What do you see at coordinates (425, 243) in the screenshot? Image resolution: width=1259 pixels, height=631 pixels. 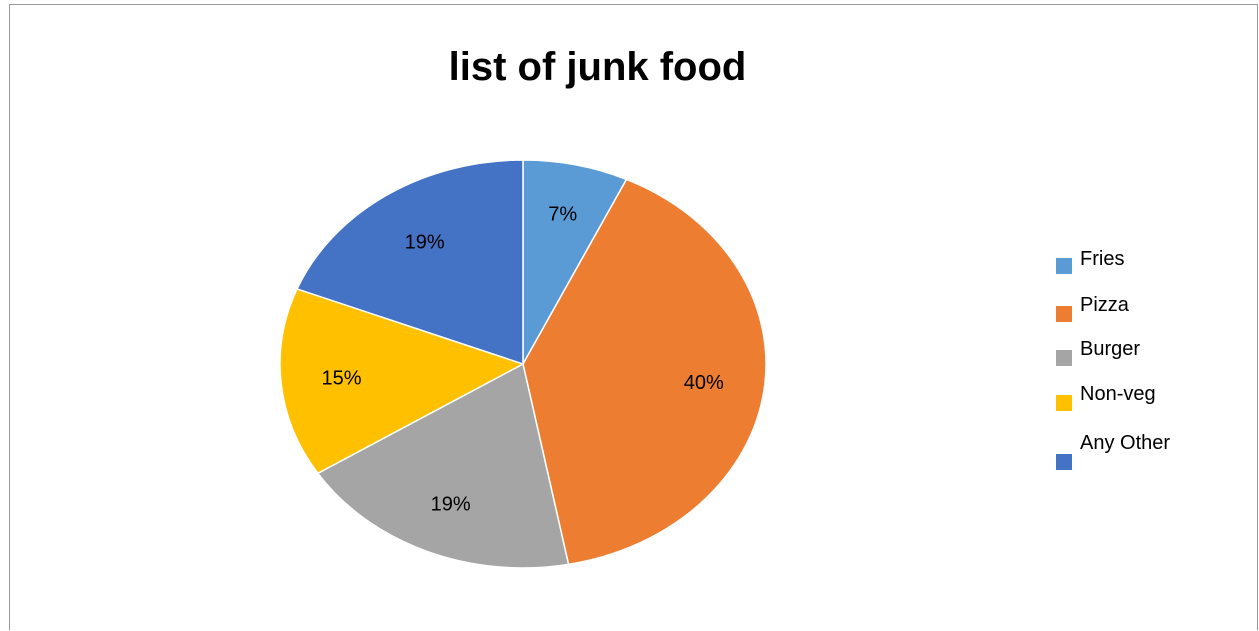 I see `data-label-any-other: 19%` at bounding box center [425, 243].